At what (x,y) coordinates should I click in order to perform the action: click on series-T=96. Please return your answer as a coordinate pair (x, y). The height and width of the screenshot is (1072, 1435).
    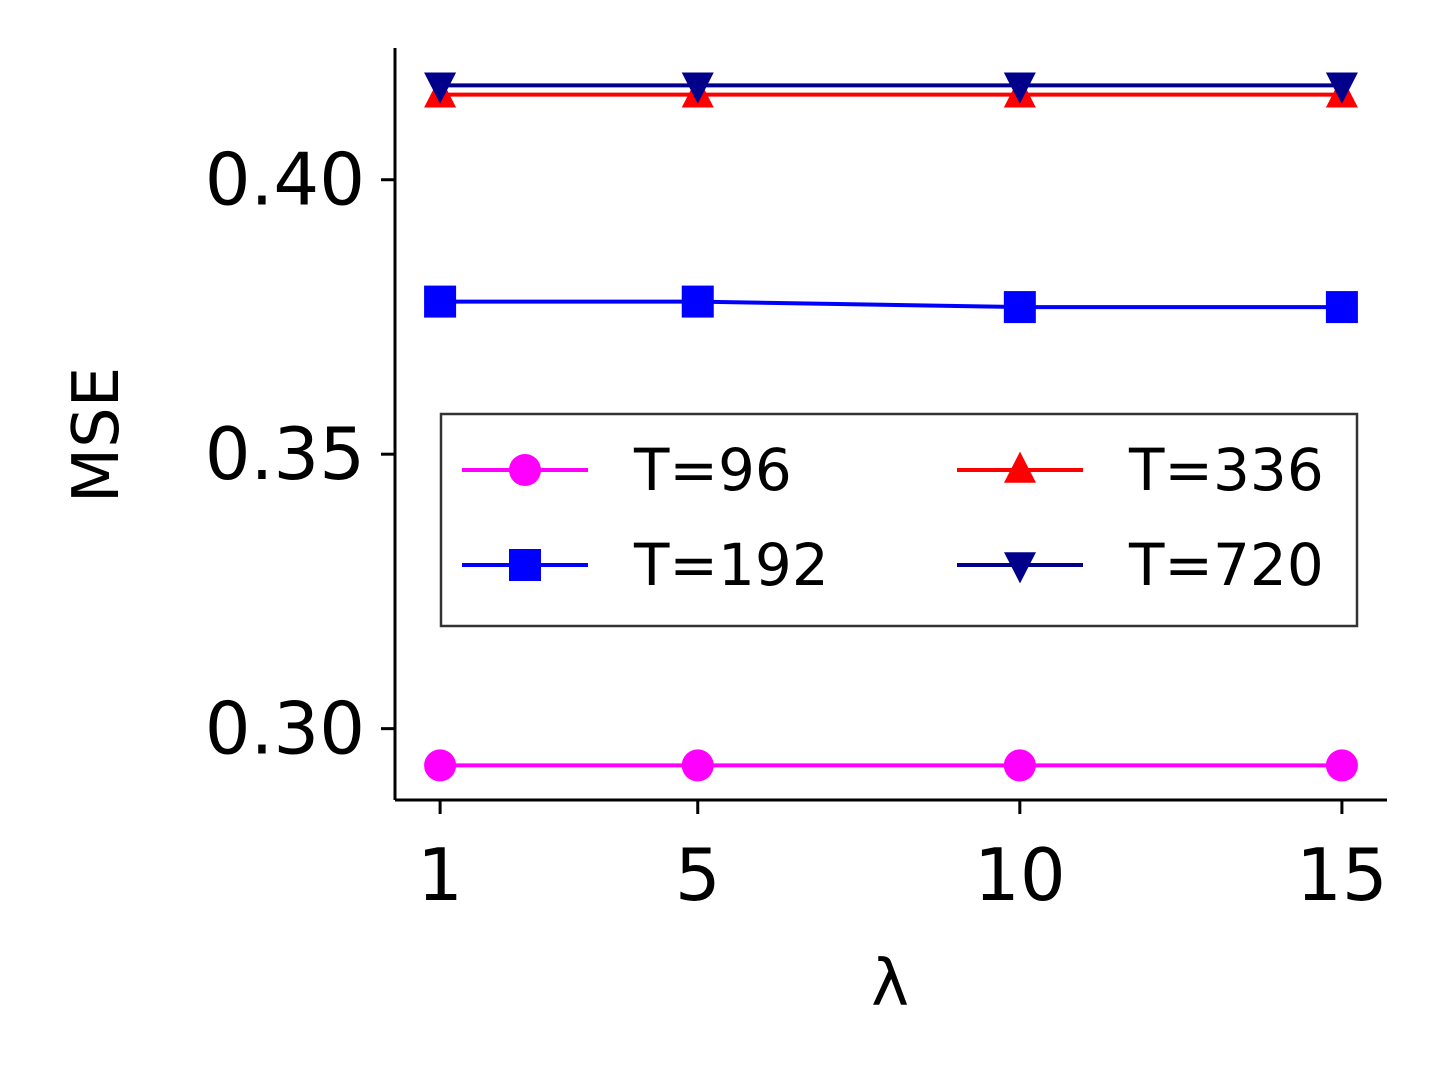
    Looking at the image, I should click on (891, 765).